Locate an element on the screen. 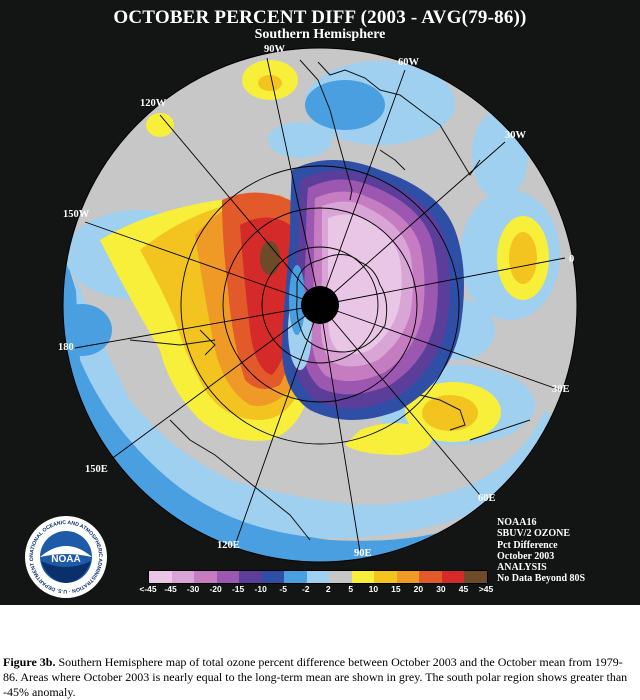  colorbar-labels: <-45 -45 -30 -20 -15 -10 -5 -2 2 5 10 15 20 30 45 >45 is located at coordinates (316, 590).